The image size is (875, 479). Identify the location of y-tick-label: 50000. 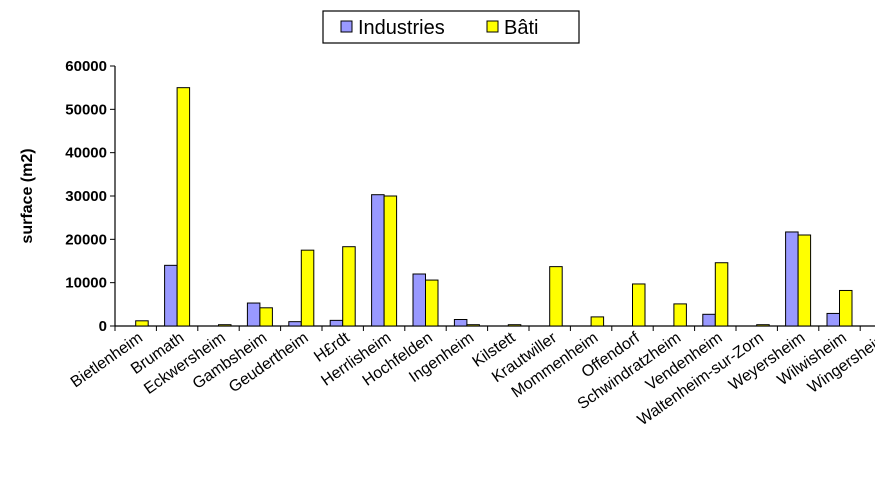
(86, 109).